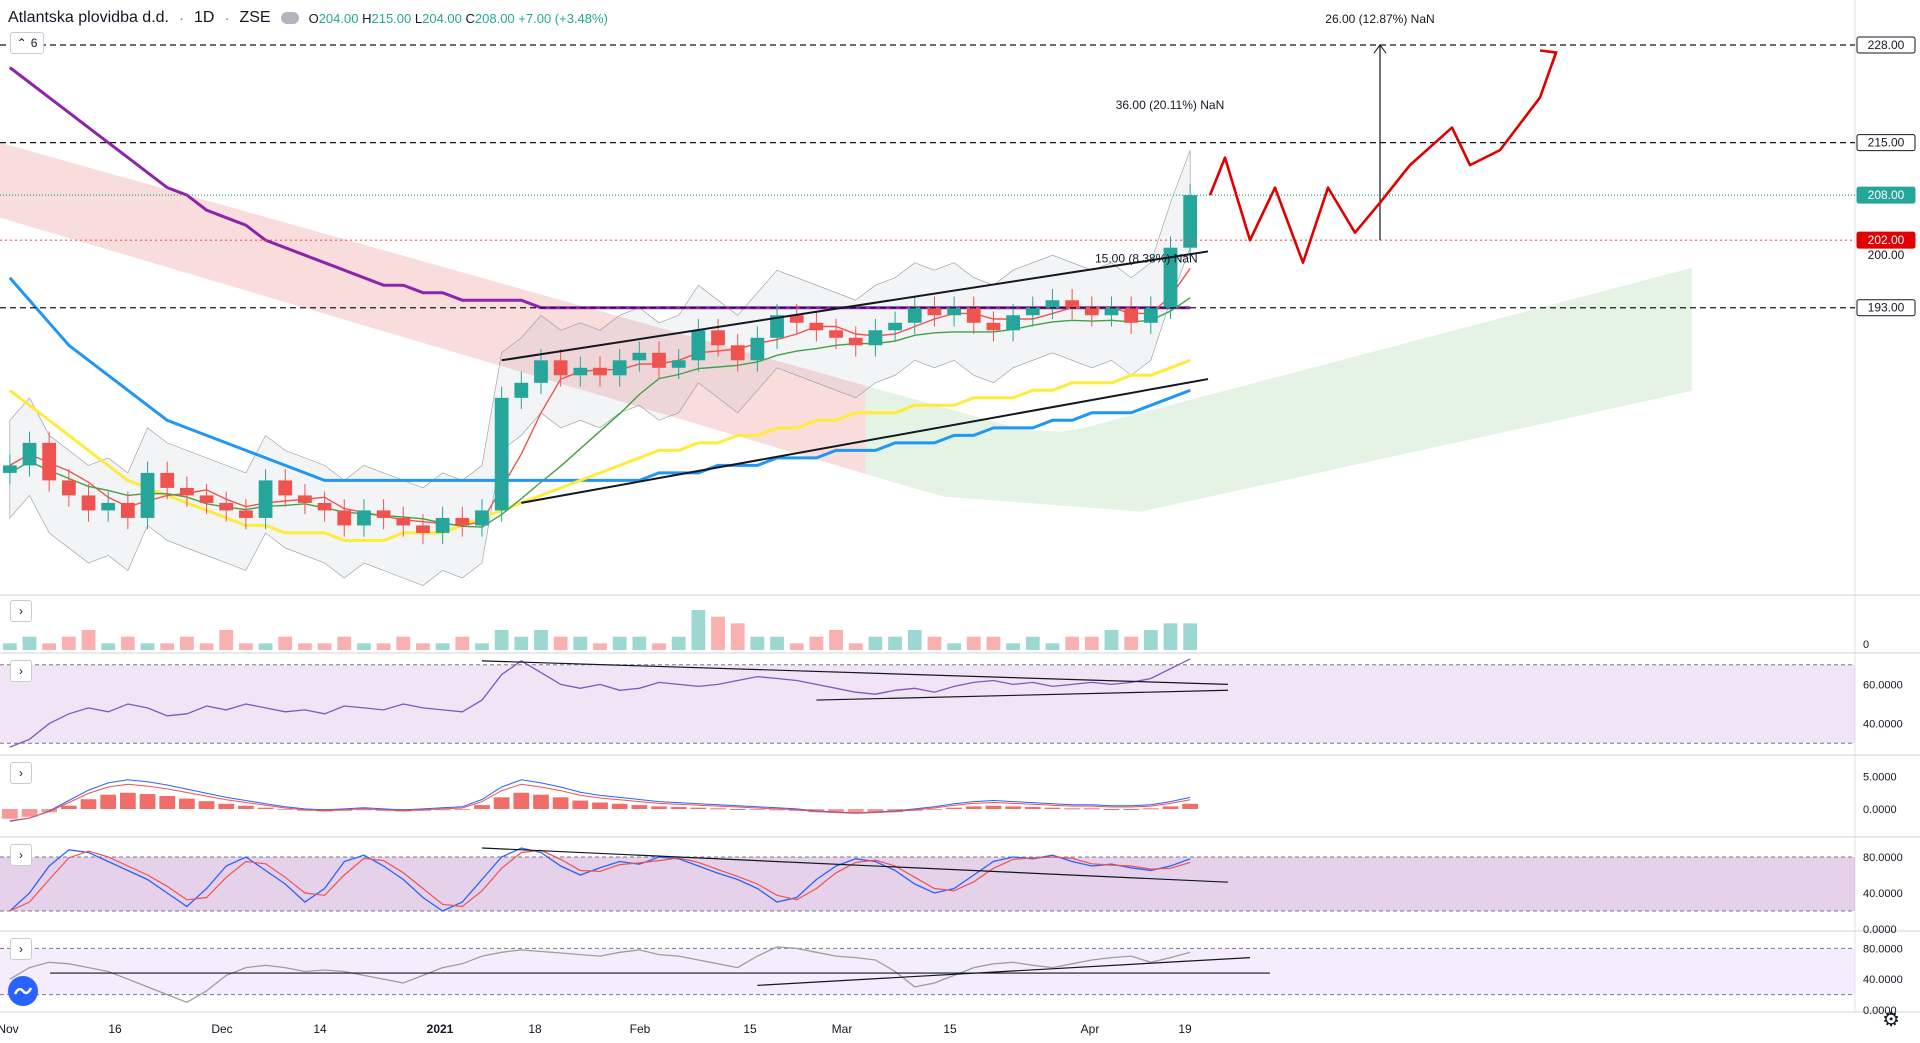 This screenshot has height=1043, width=1920. What do you see at coordinates (563, 18) in the screenshot?
I see `change-value: +7.00 (+3.48%)` at bounding box center [563, 18].